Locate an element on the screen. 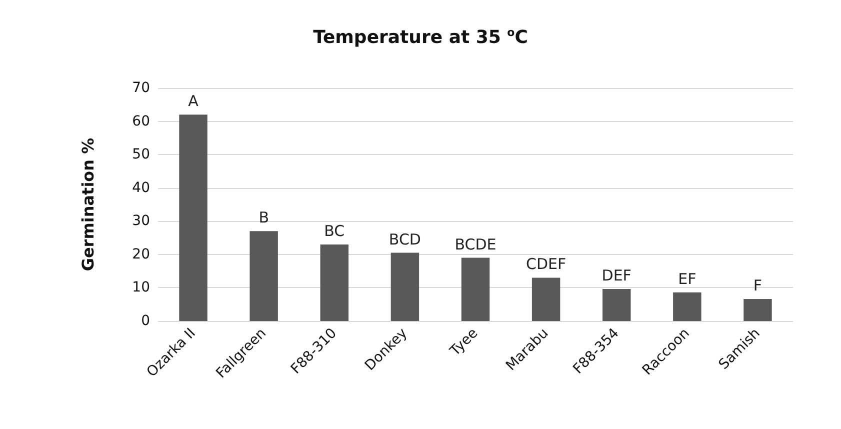 The height and width of the screenshot is (429, 841). y-tick-label: 0 is located at coordinates (145, 321).